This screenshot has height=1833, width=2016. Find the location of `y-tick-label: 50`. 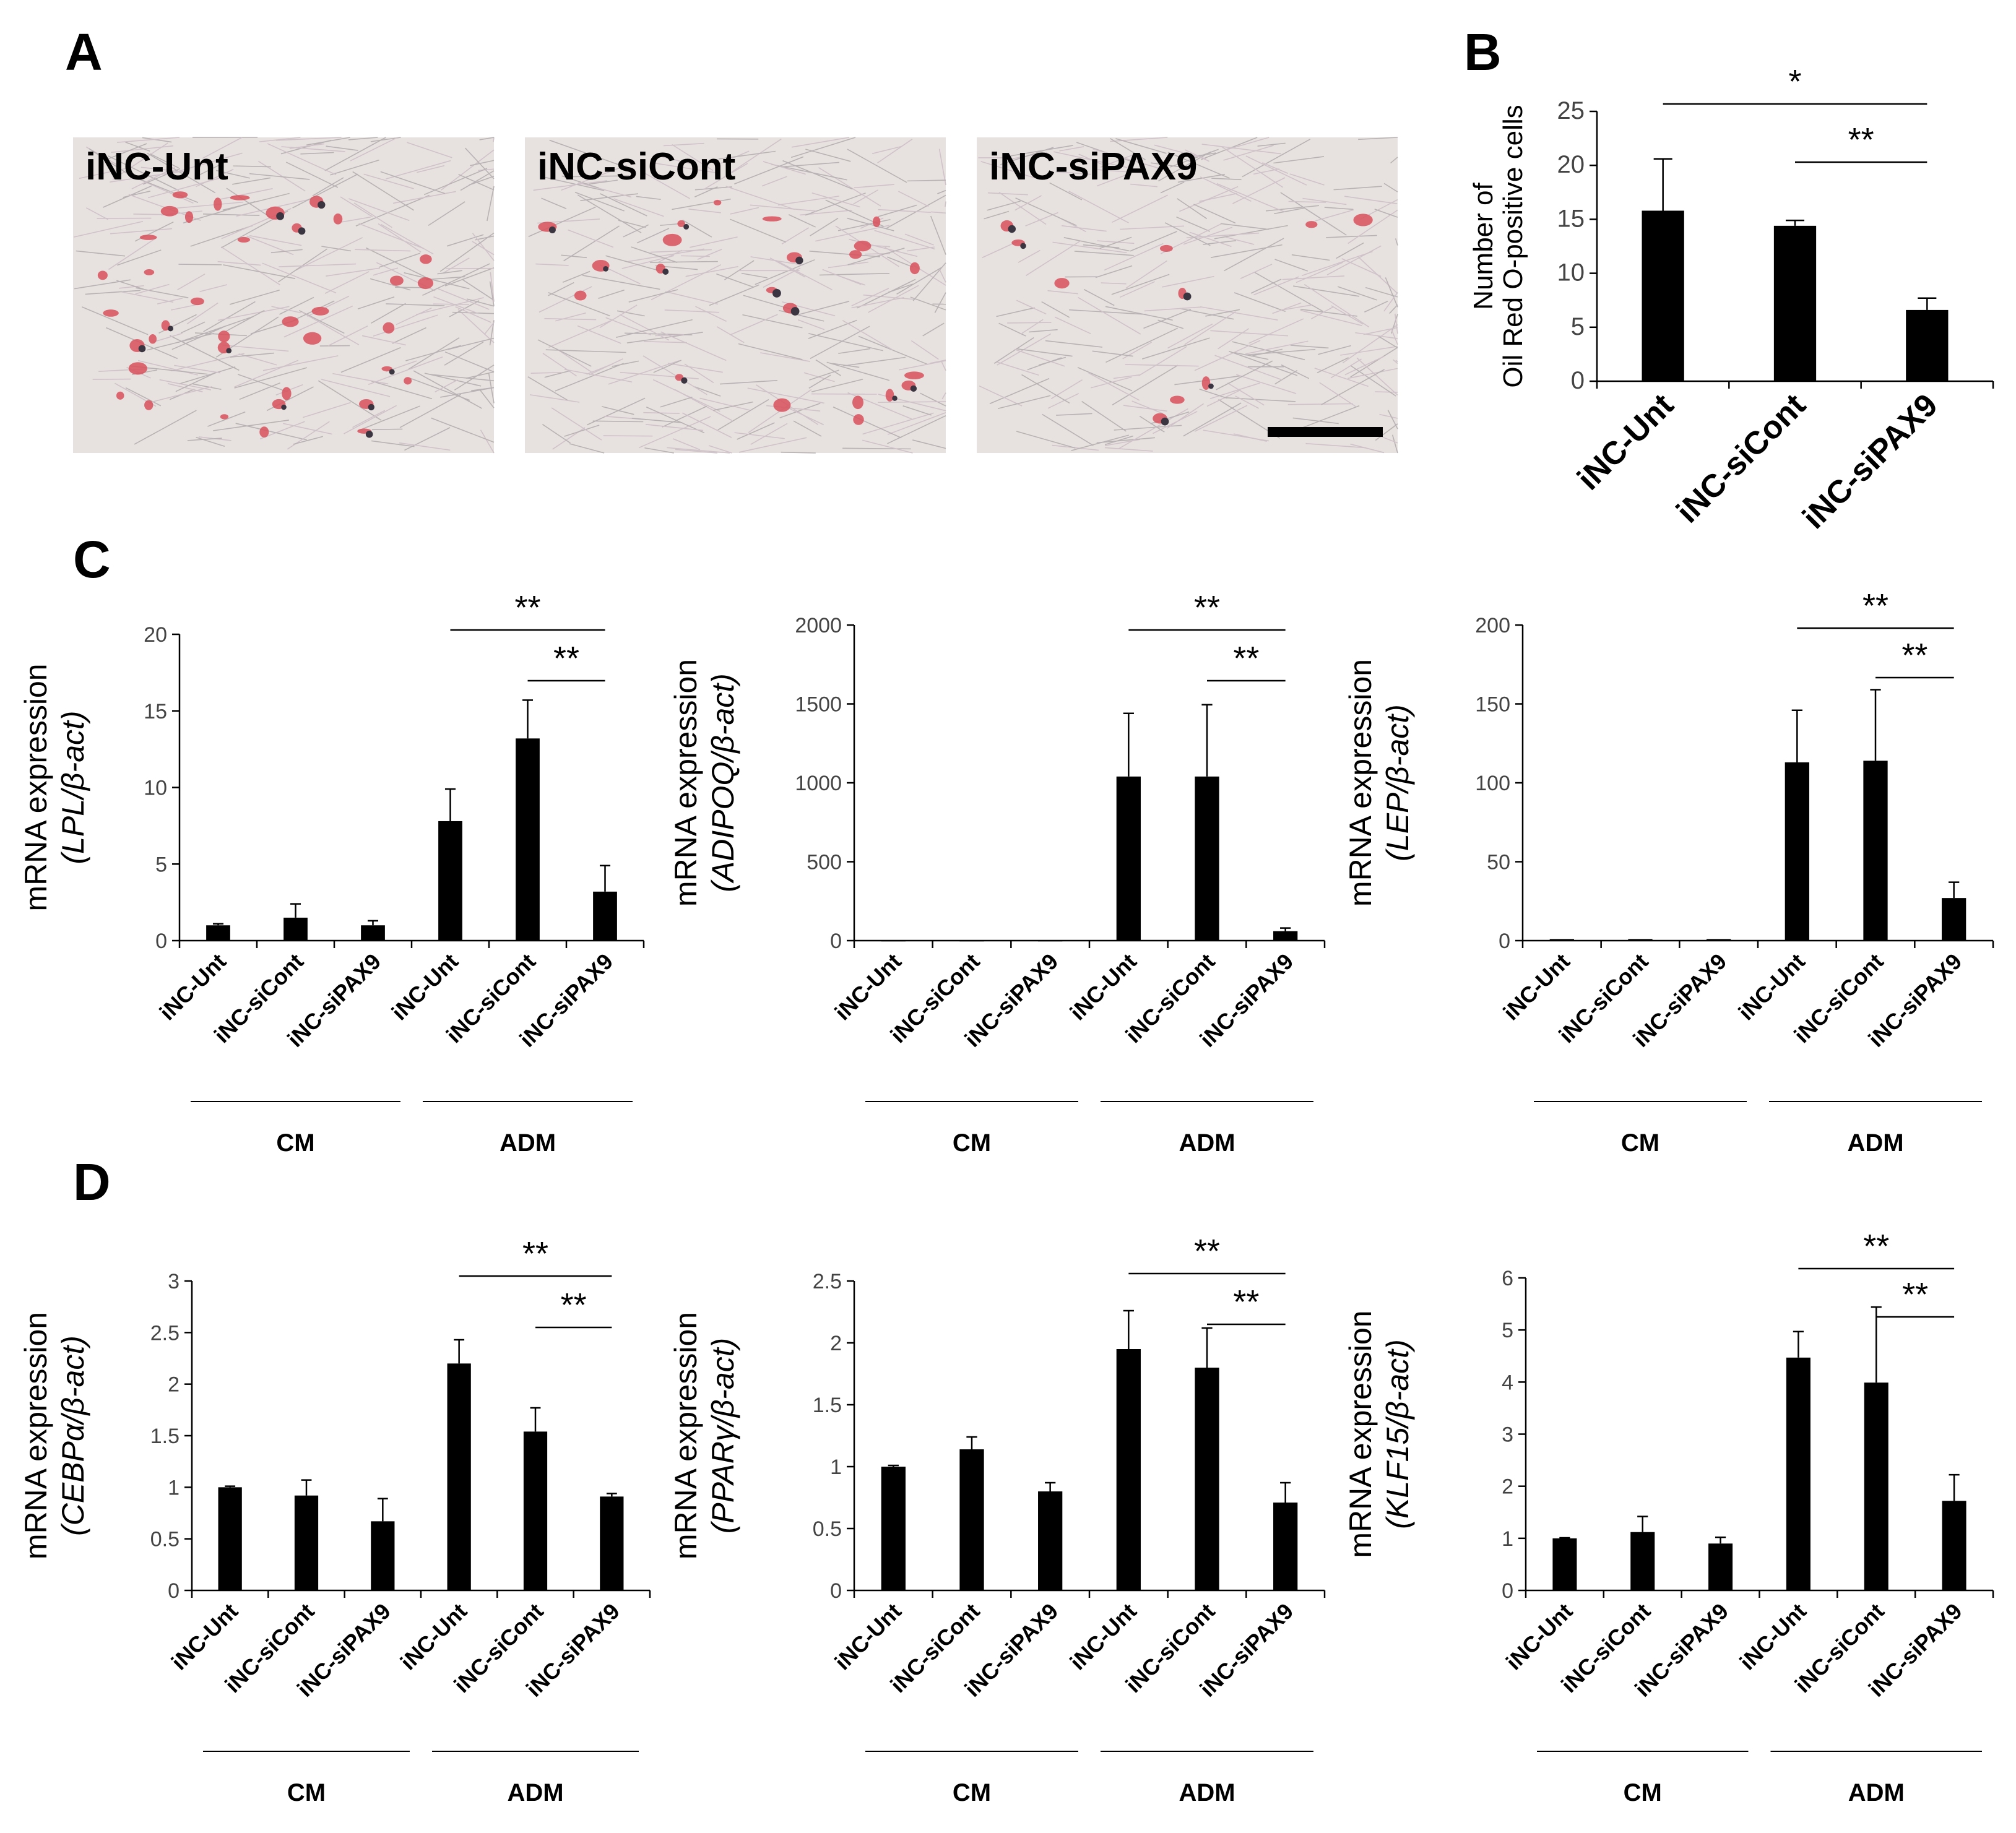

y-tick-label: 50 is located at coordinates (1498, 862).